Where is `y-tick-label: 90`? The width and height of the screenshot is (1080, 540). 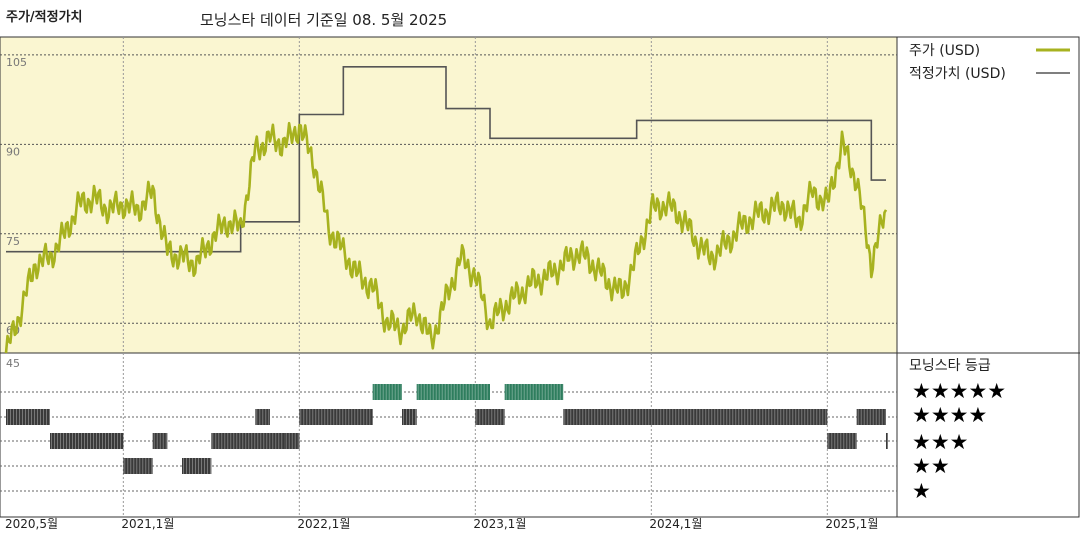
y-tick-label: 90 is located at coordinates (13, 151).